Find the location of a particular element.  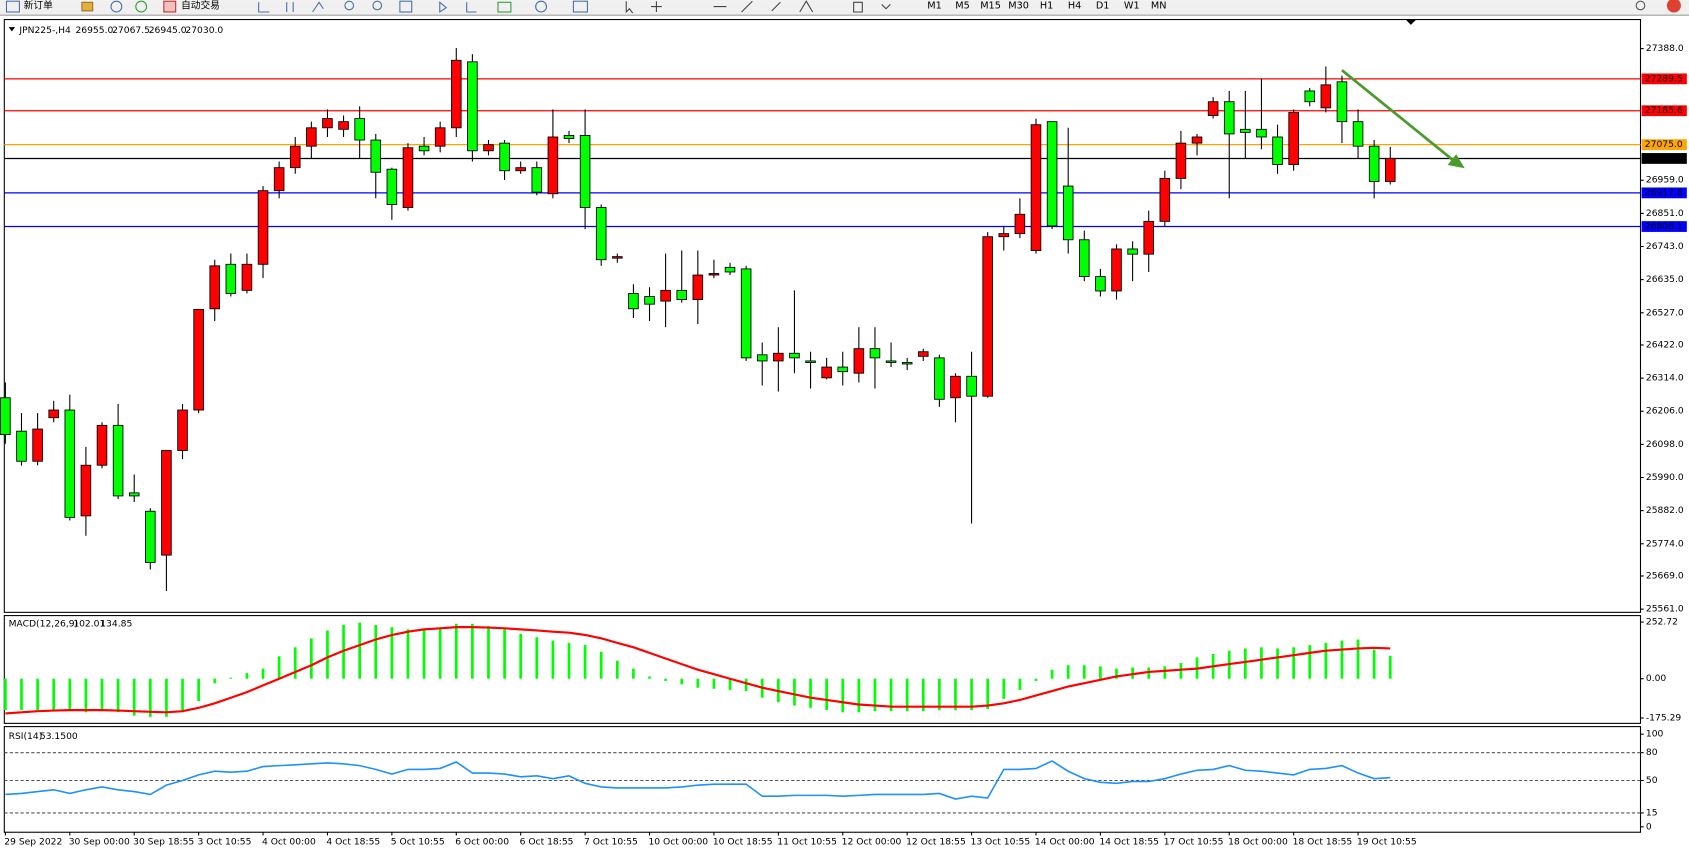

y-tick-label: 25561.0 is located at coordinates (1665, 609).